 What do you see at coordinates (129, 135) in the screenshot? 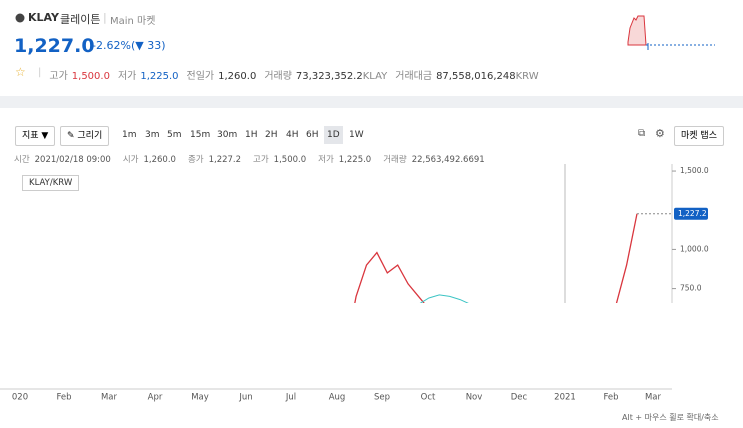
I see `interval-button: 1m` at bounding box center [129, 135].